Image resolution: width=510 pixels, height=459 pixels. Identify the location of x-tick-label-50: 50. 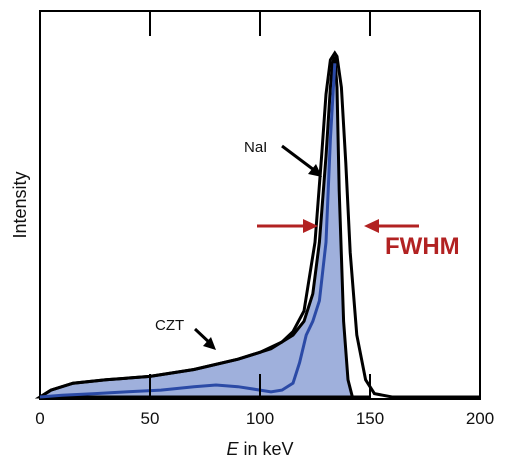
(150, 418).